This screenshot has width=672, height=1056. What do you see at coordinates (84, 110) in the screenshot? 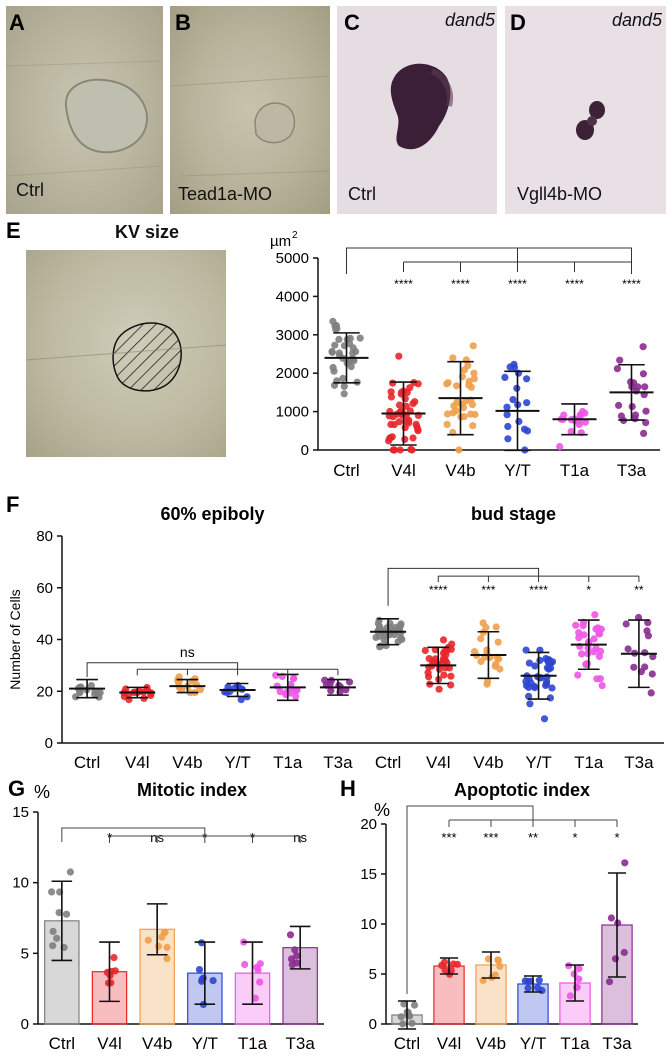
I see `photo-ctrl-kv` at bounding box center [84, 110].